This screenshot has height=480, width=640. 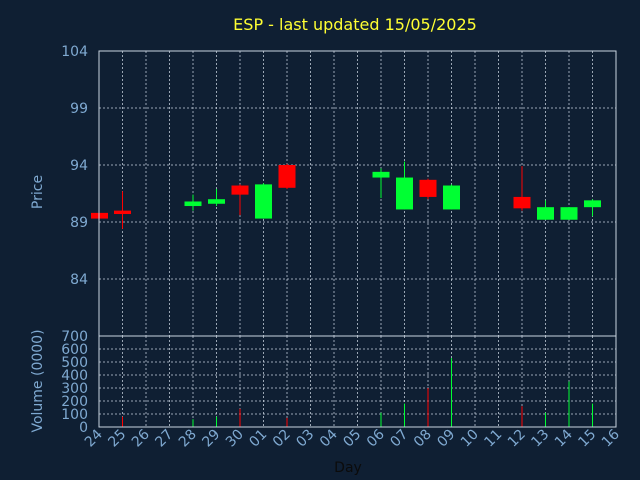 I want to click on x-axis-label: Day, so click(x=348, y=468).